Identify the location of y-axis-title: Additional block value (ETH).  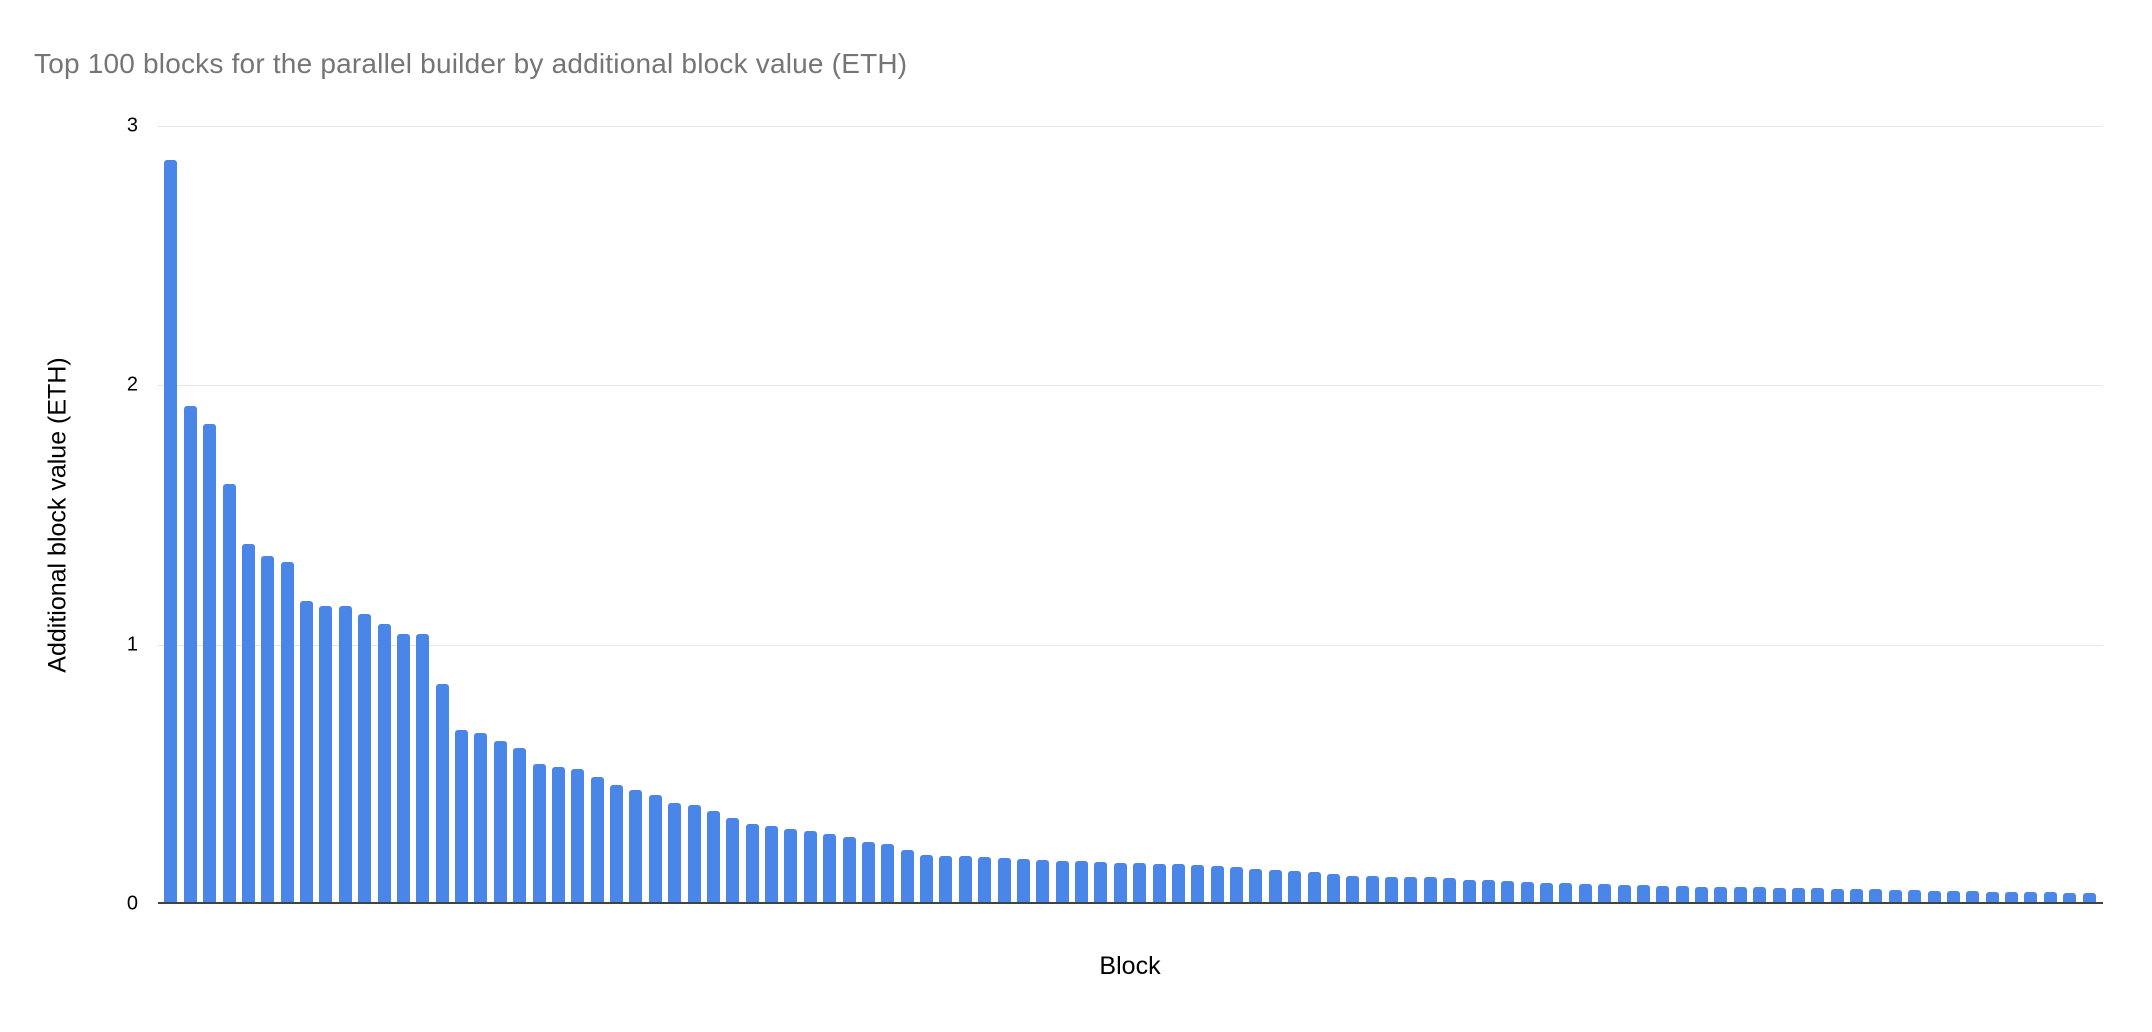
(57, 515).